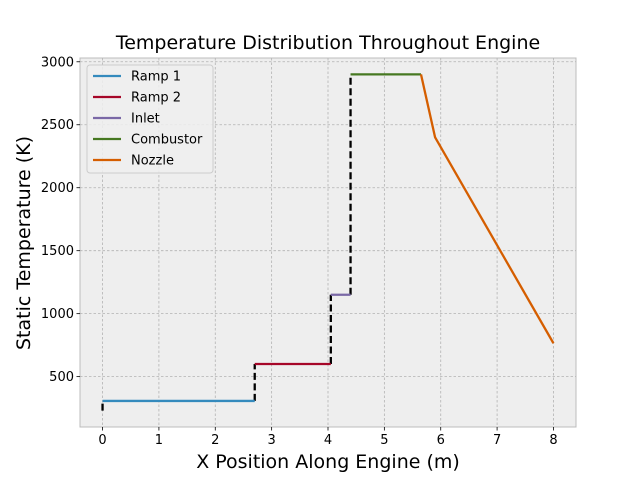 The image size is (640, 480). Describe the element at coordinates (156, 77) in the screenshot. I see `legend-label: Ramp 1` at that location.